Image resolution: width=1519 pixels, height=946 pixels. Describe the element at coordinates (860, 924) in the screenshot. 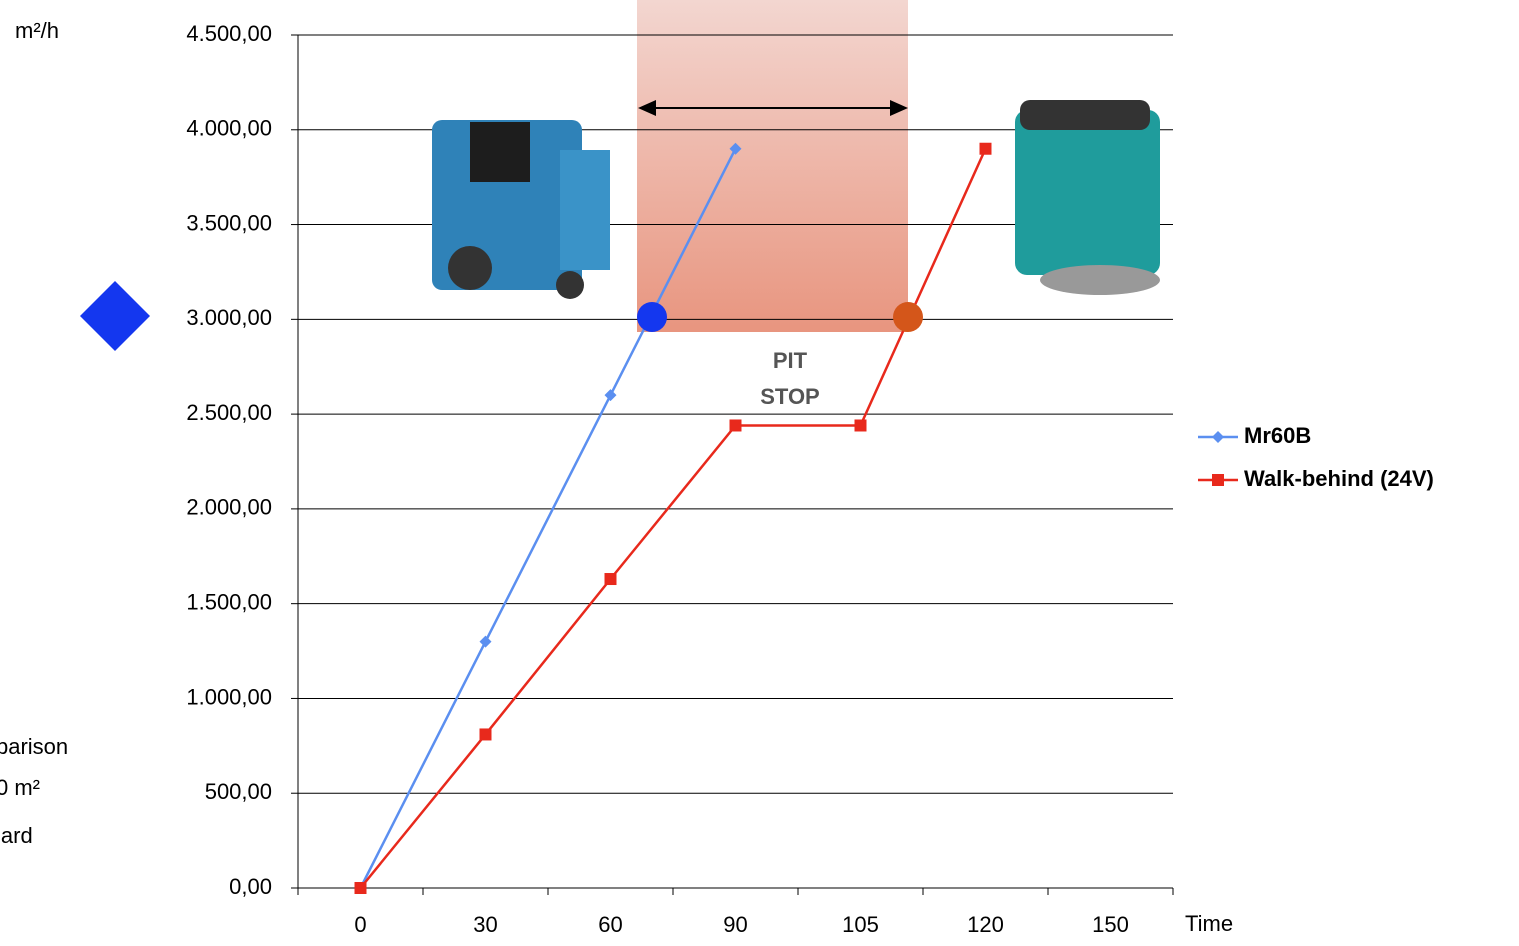

I see `x-tick-label: 105` at that location.